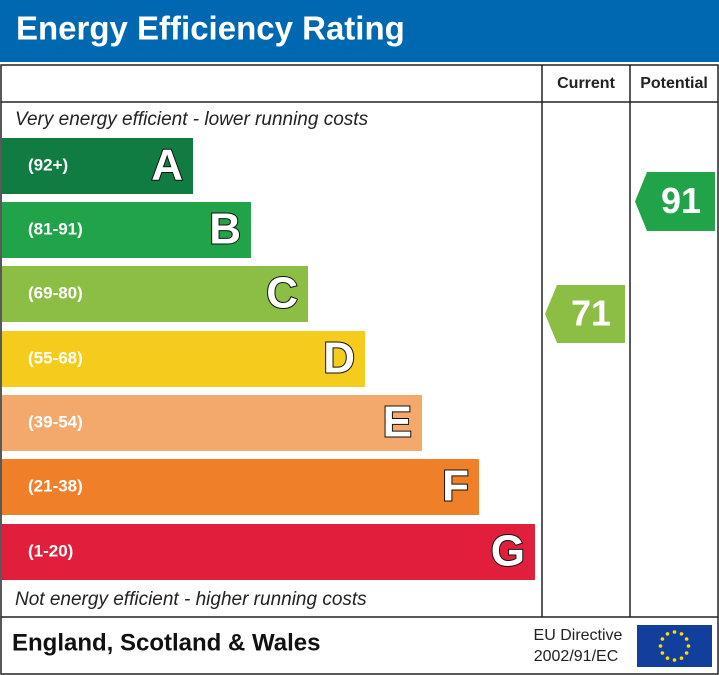  Describe the element at coordinates (50, 550) in the screenshot. I see `band-range: (1-20)` at that location.